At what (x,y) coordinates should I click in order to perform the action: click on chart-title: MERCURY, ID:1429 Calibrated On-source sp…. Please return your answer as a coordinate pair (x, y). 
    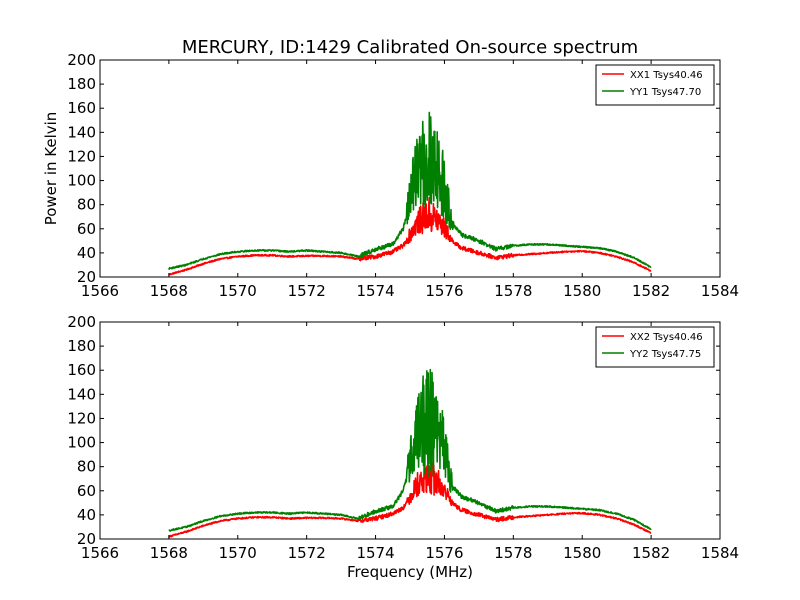
    Looking at the image, I should click on (410, 47).